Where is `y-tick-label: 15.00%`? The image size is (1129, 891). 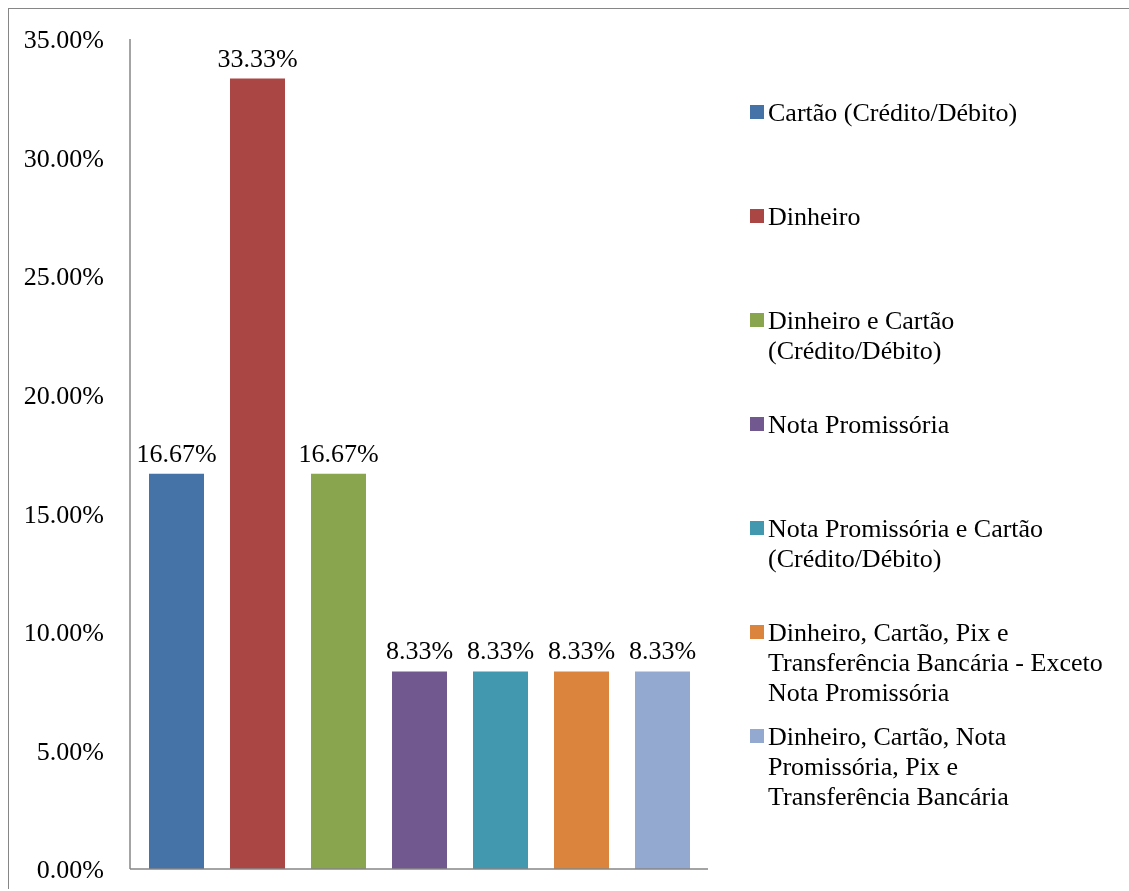 y-tick-label: 15.00% is located at coordinates (63, 514).